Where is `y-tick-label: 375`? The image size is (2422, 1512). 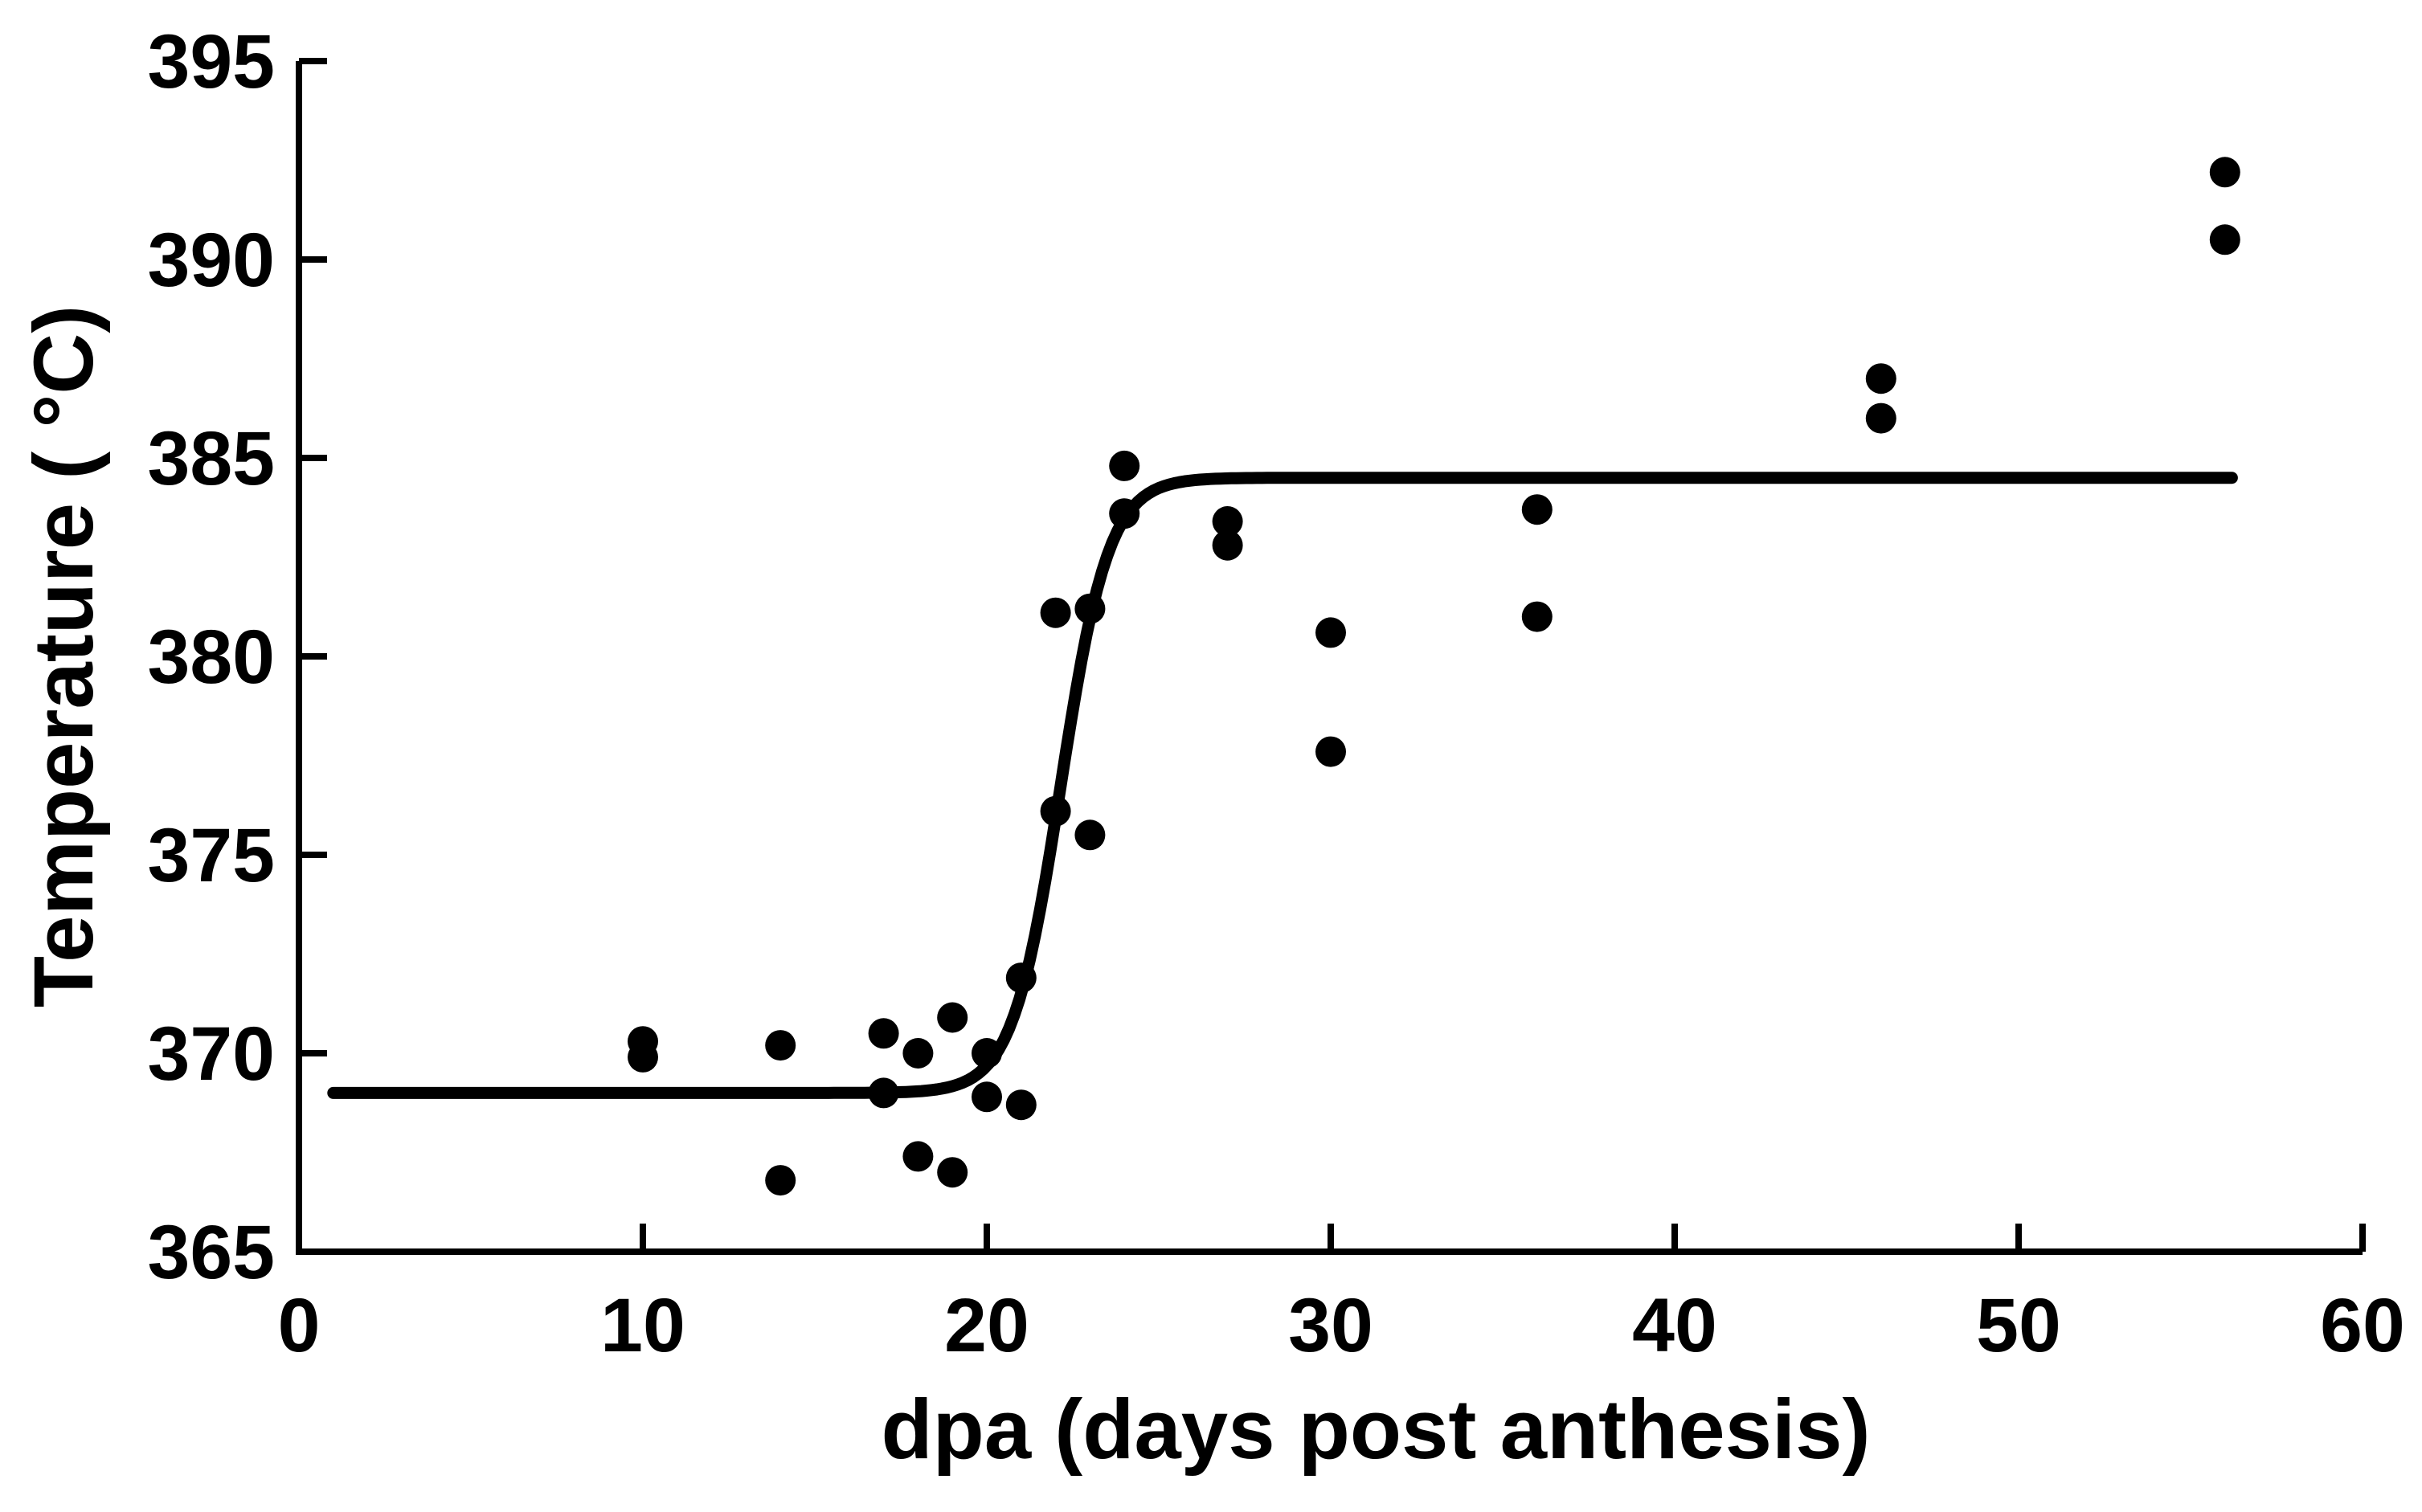 y-tick-label: 375 is located at coordinates (211, 855).